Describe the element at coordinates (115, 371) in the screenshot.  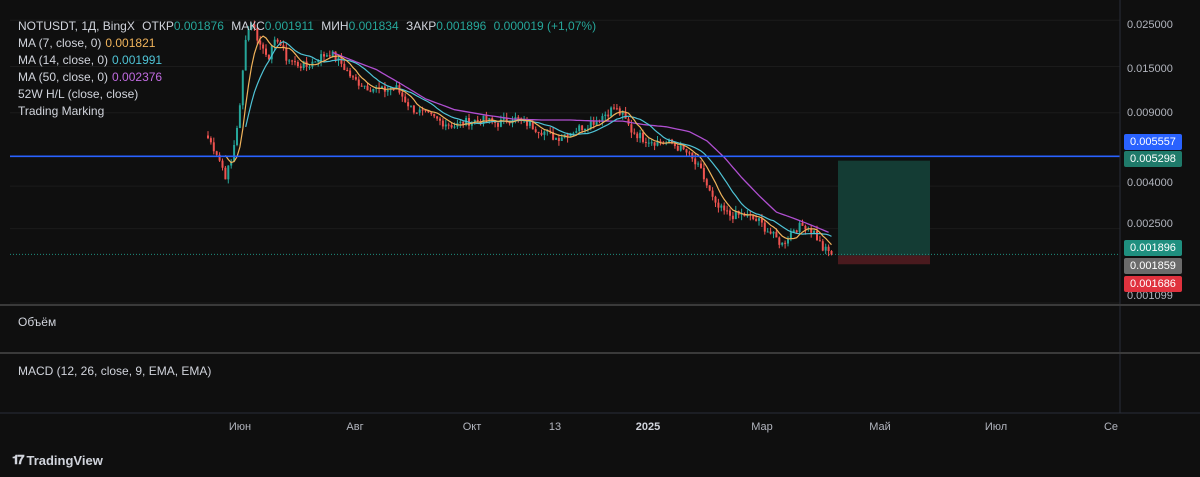
I see `macd-pane-title: MACD (12, 26, close, 9, EMA, EMA)` at that location.